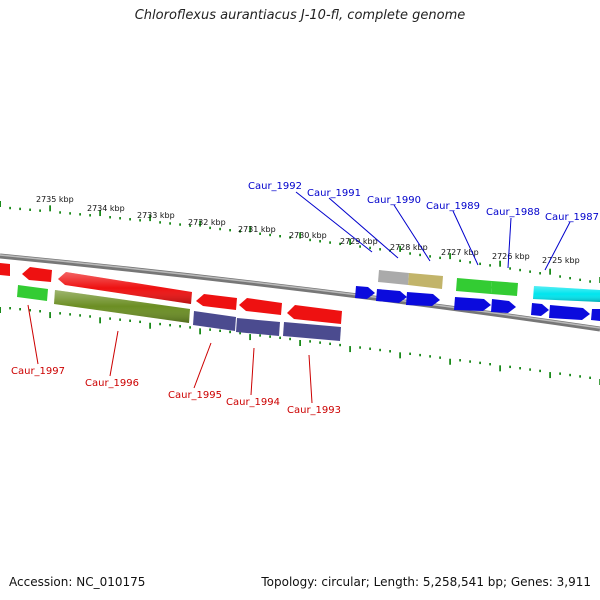  Describe the element at coordinates (513, 212) in the screenshot. I see `gene-label-caur-1988: Caur_1988` at that location.